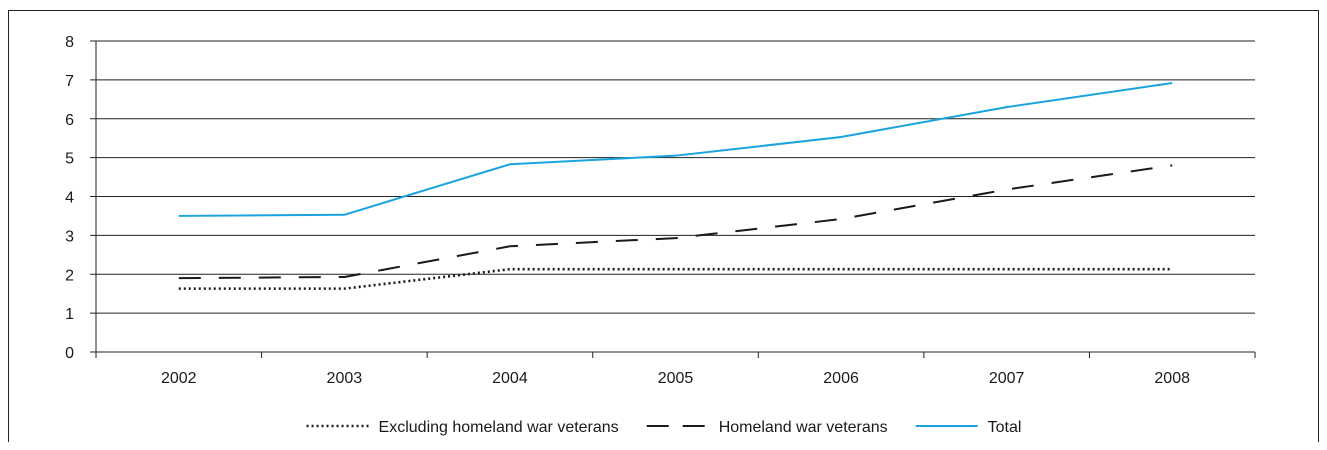 The image size is (1327, 450). Describe the element at coordinates (69, 353) in the screenshot. I see `y-tick-label: 0` at that location.